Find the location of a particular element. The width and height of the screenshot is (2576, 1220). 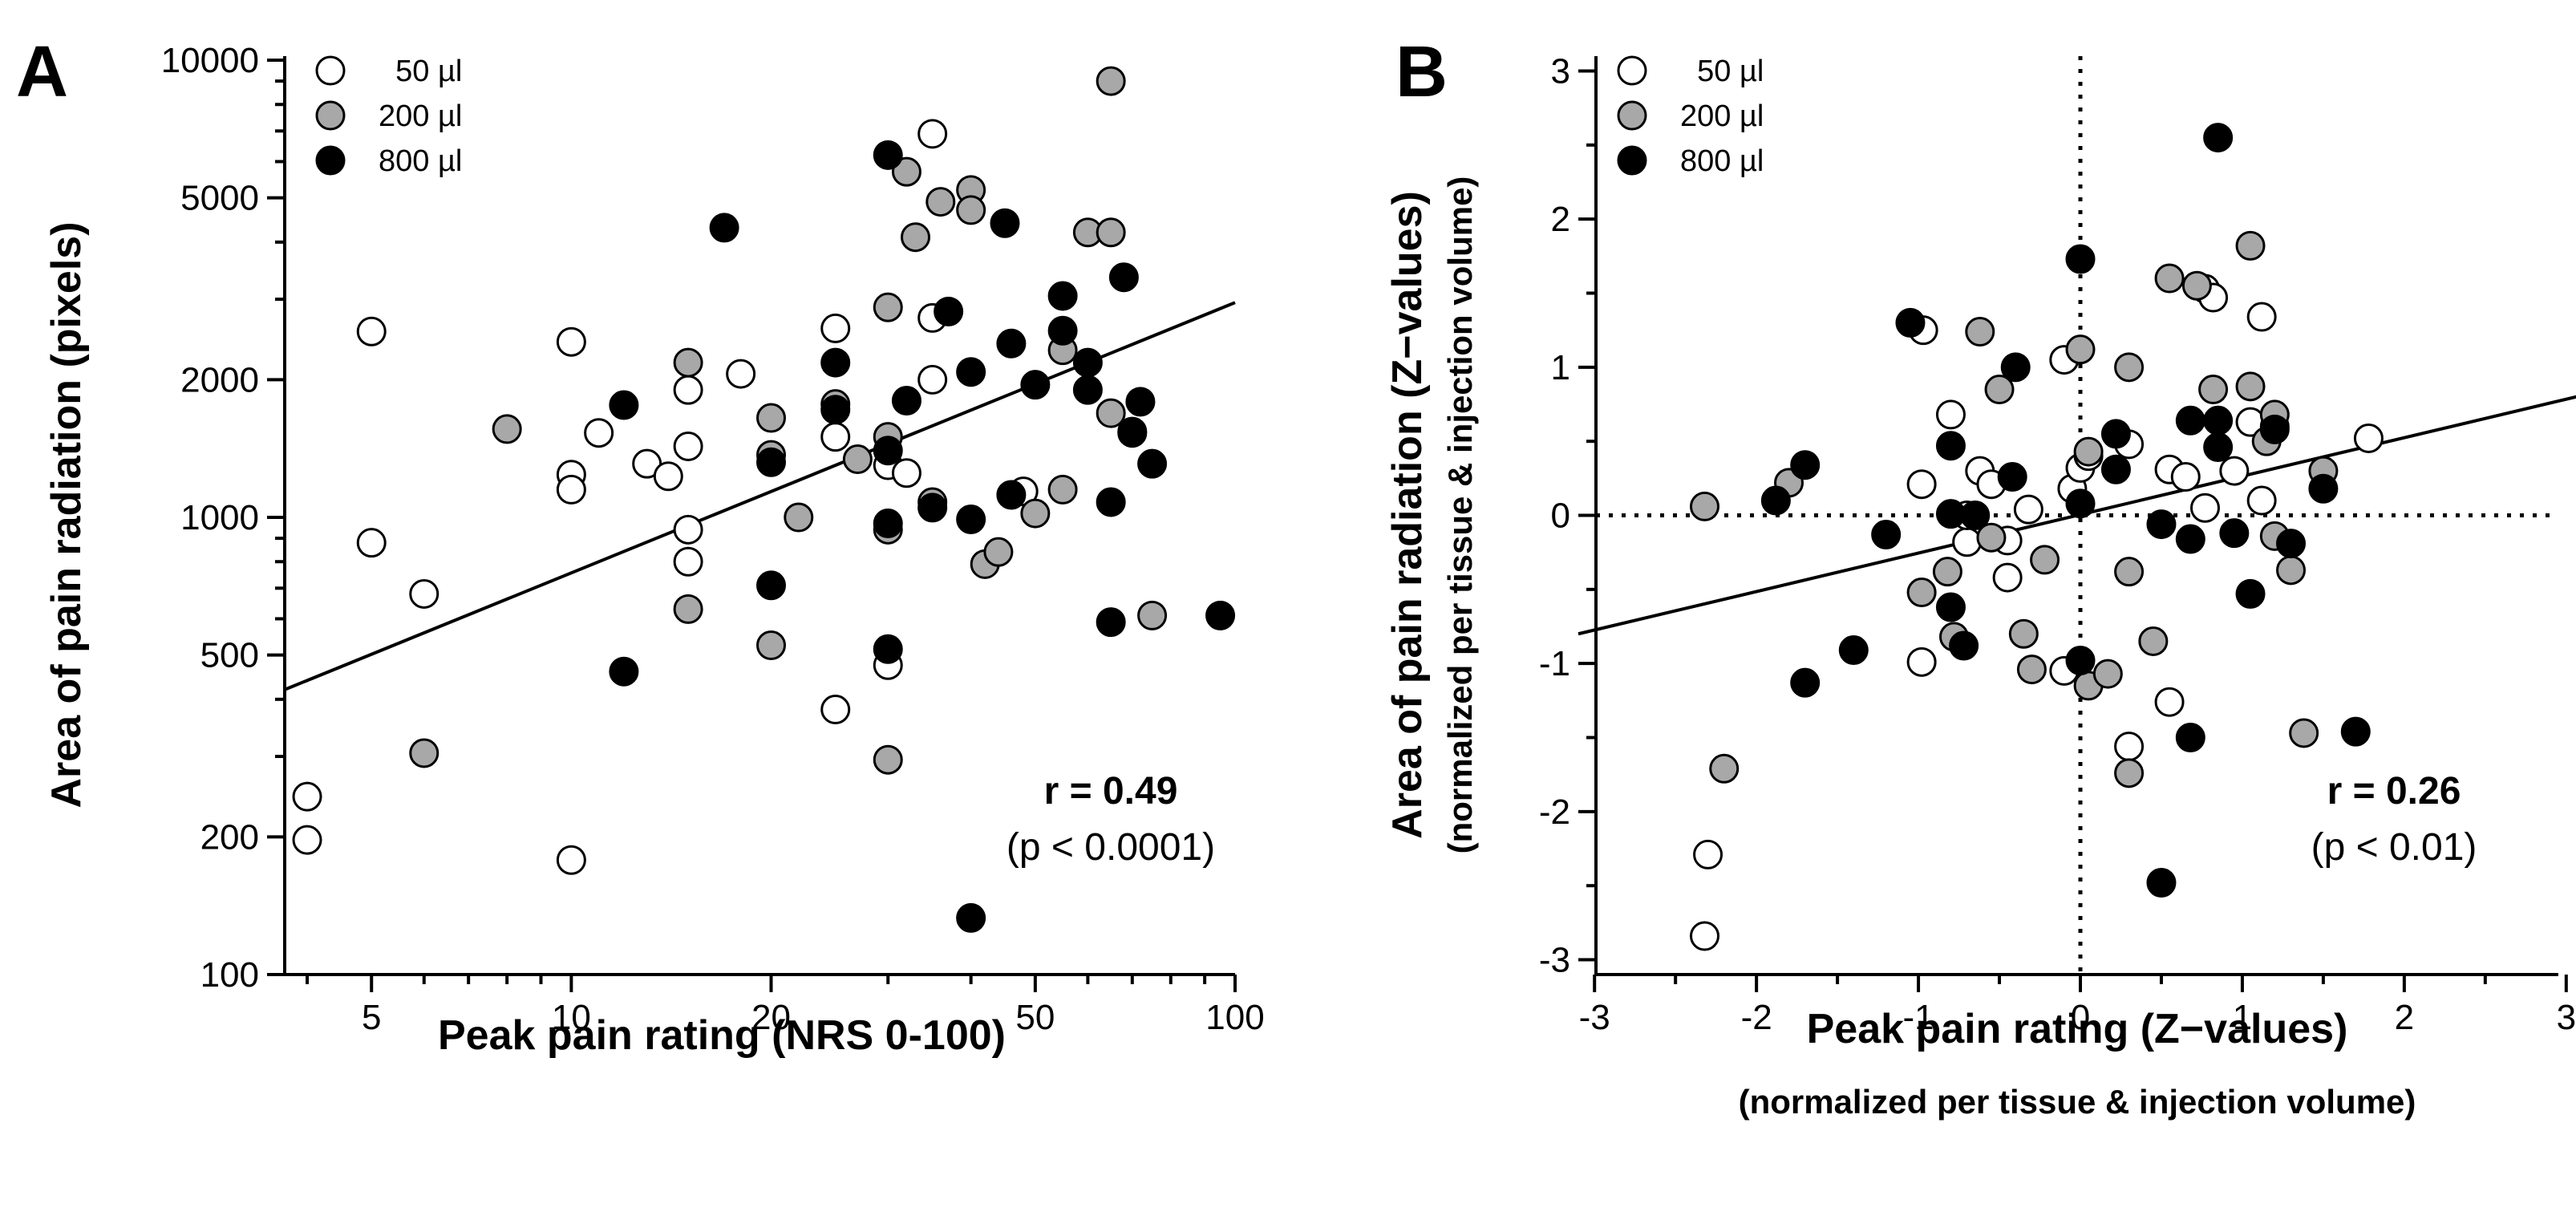

panel-letter-b: B is located at coordinates (1421, 72).